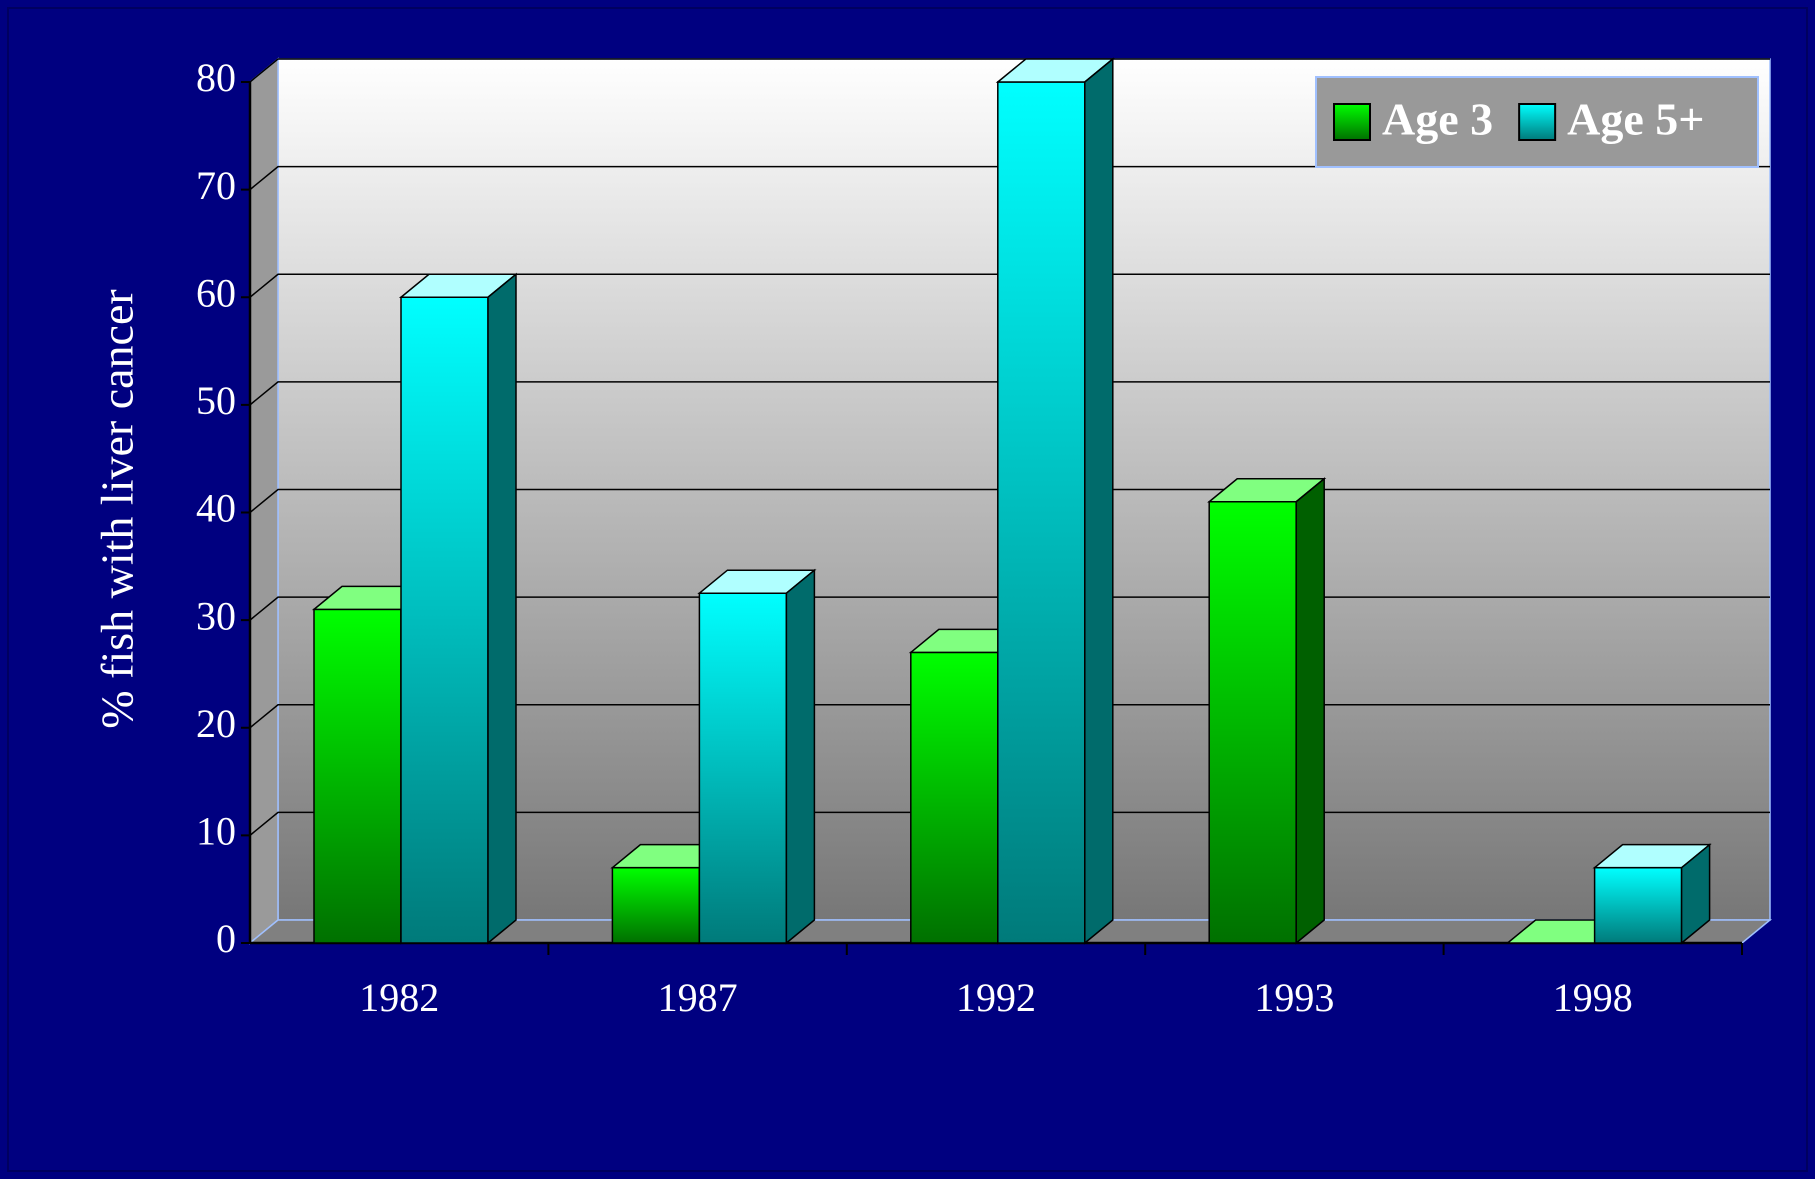 The width and height of the screenshot is (1815, 1179). I want to click on x-tick-label: 1998, so click(1593, 997).